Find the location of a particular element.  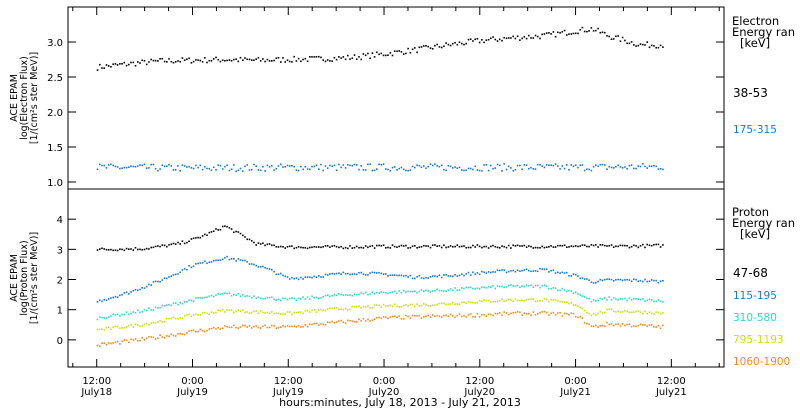

y-tick-label: 2.5 is located at coordinates (55, 78).